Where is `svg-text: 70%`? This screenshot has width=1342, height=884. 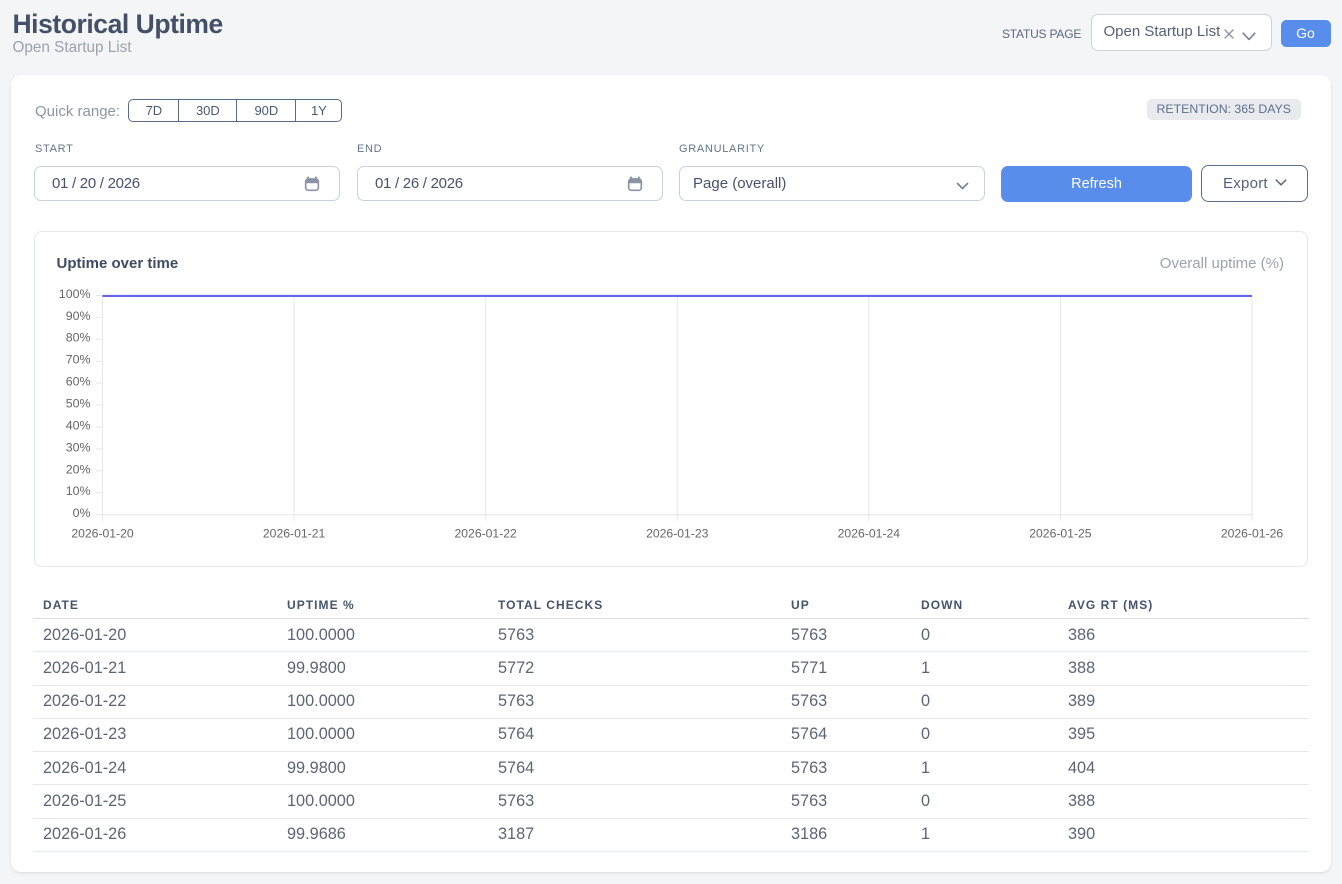 svg-text: 70% is located at coordinates (78, 360).